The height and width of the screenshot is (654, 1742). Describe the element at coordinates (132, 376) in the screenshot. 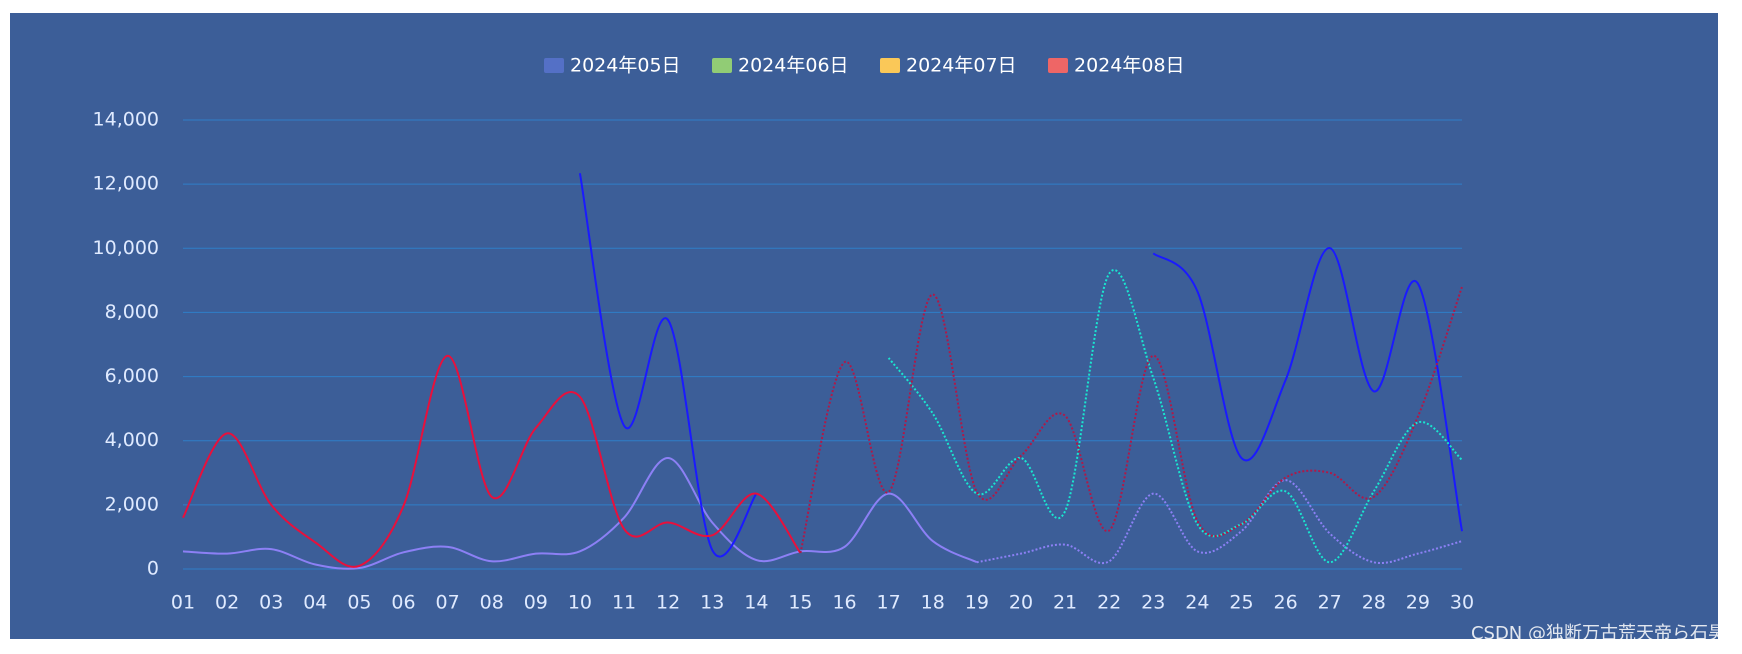

I see `y-tick-label: 6,000` at that location.